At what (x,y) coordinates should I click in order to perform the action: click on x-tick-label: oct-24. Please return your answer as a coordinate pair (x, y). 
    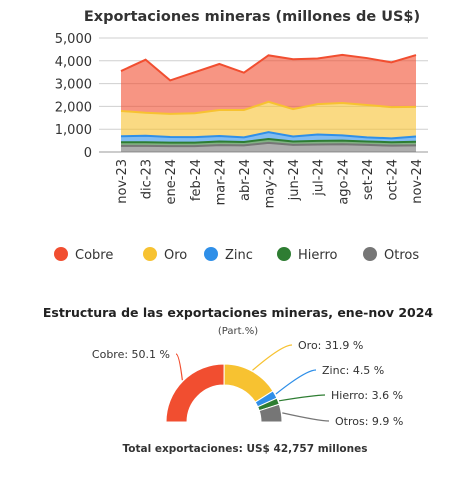
    Looking at the image, I should click on (392, 179).